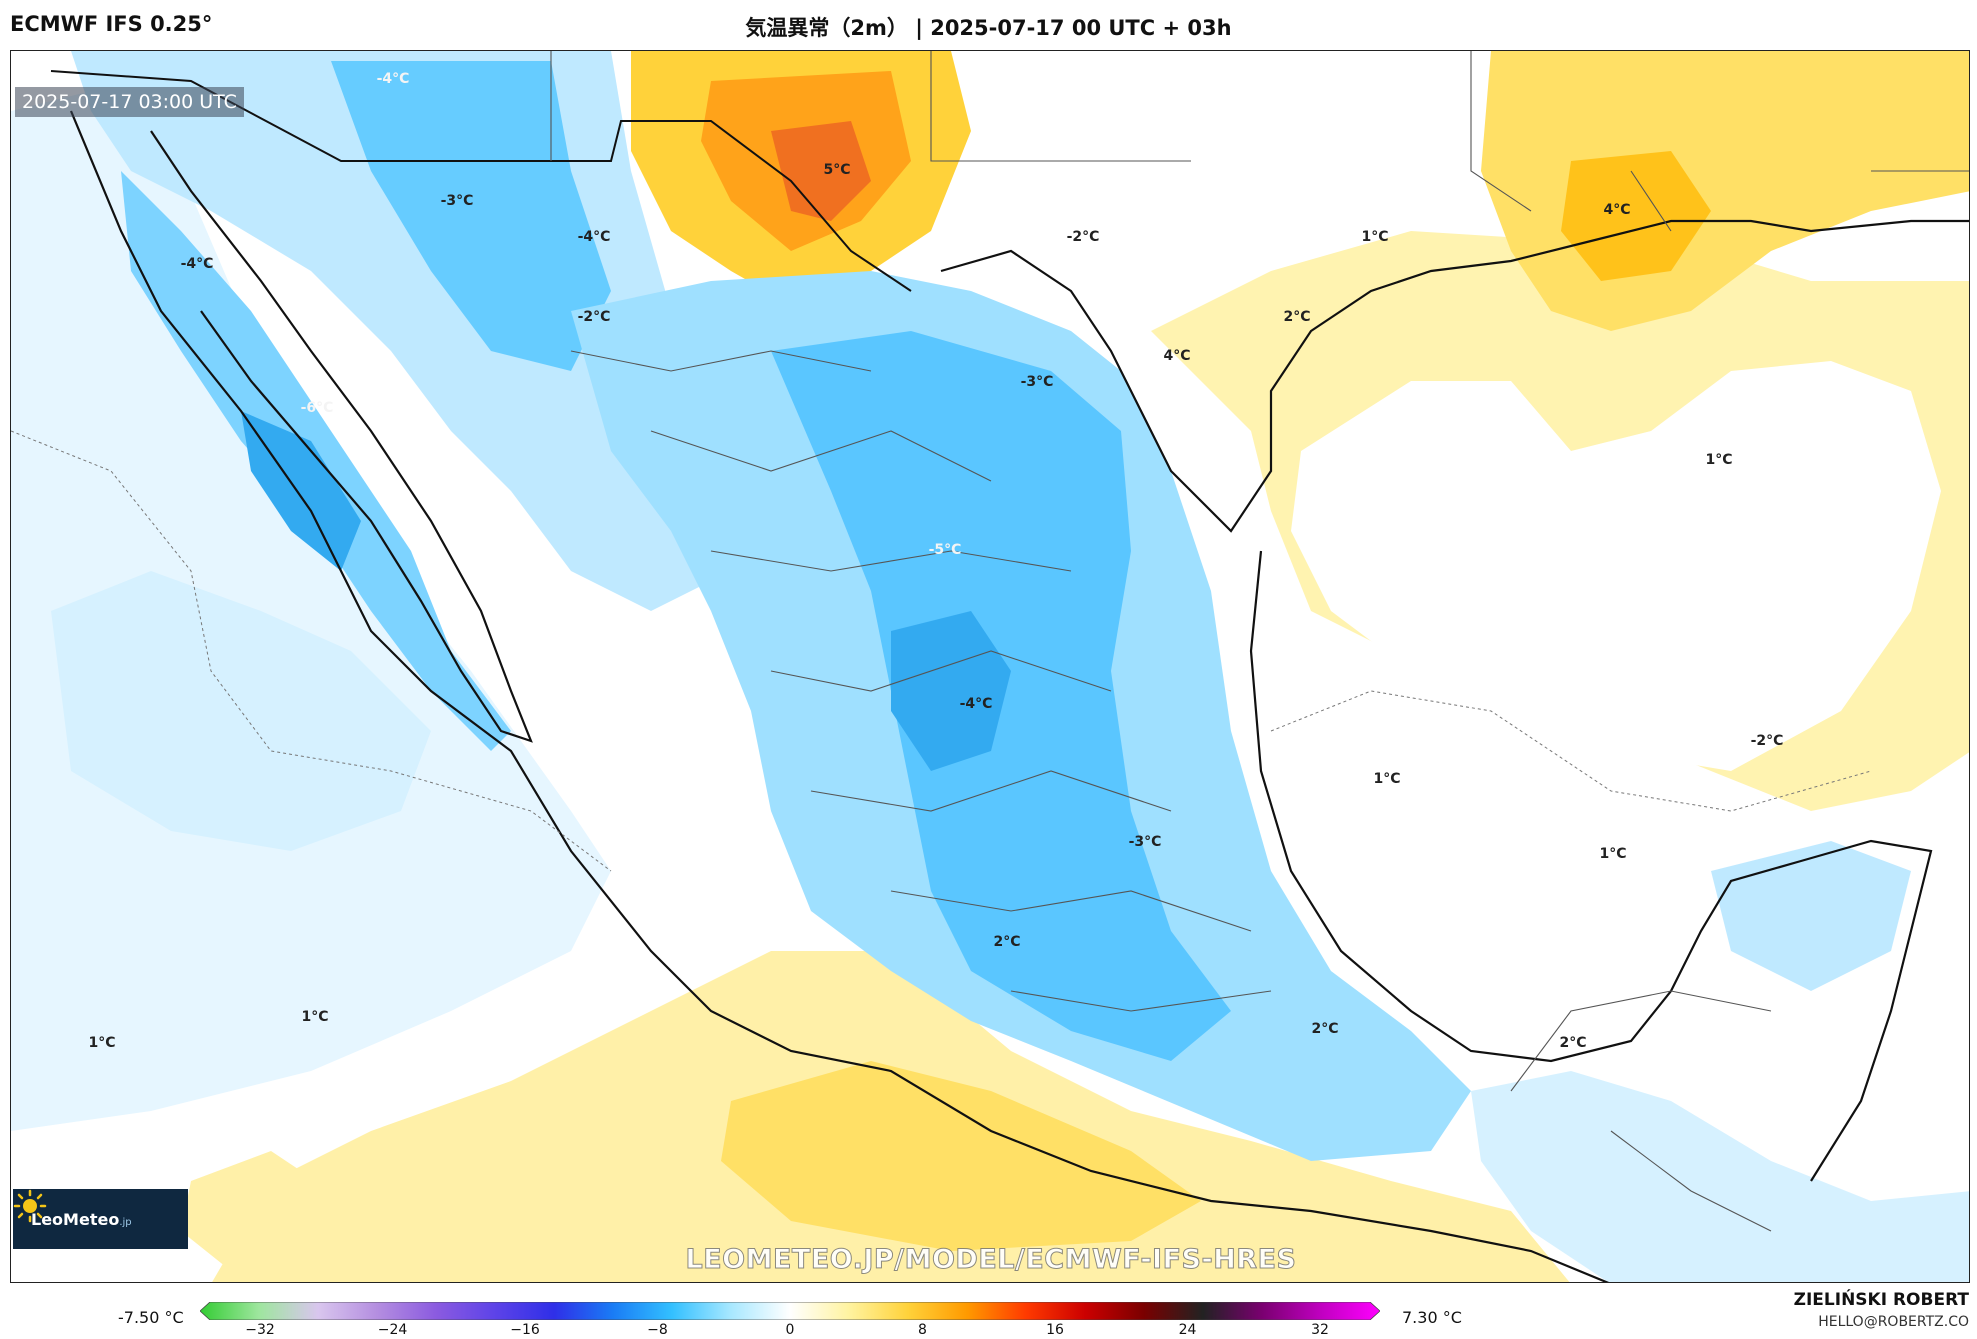  What do you see at coordinates (525, 1330) in the screenshot?
I see `colorbar-tick-label: −16` at bounding box center [525, 1330].